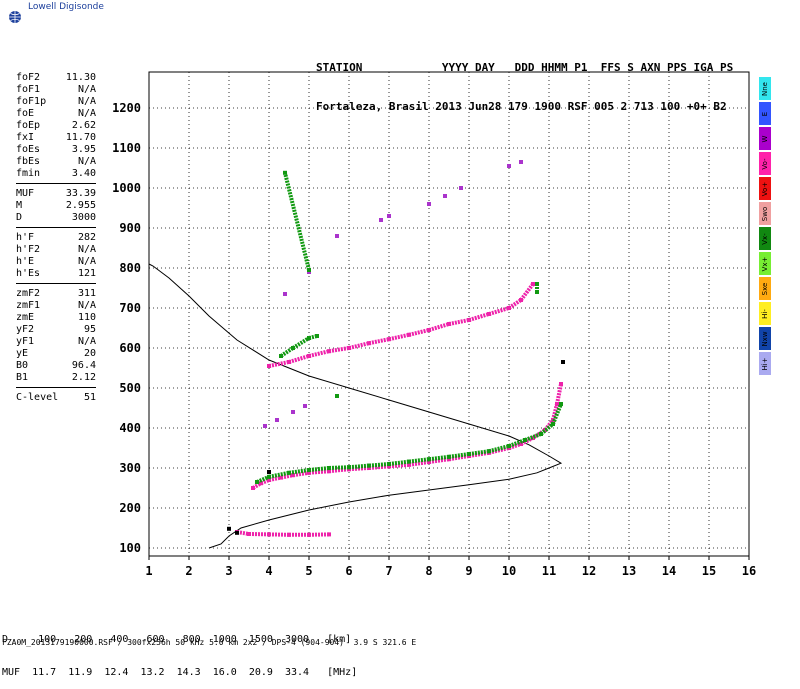  I want to click on legend-item: Hi+, so click(765, 363).